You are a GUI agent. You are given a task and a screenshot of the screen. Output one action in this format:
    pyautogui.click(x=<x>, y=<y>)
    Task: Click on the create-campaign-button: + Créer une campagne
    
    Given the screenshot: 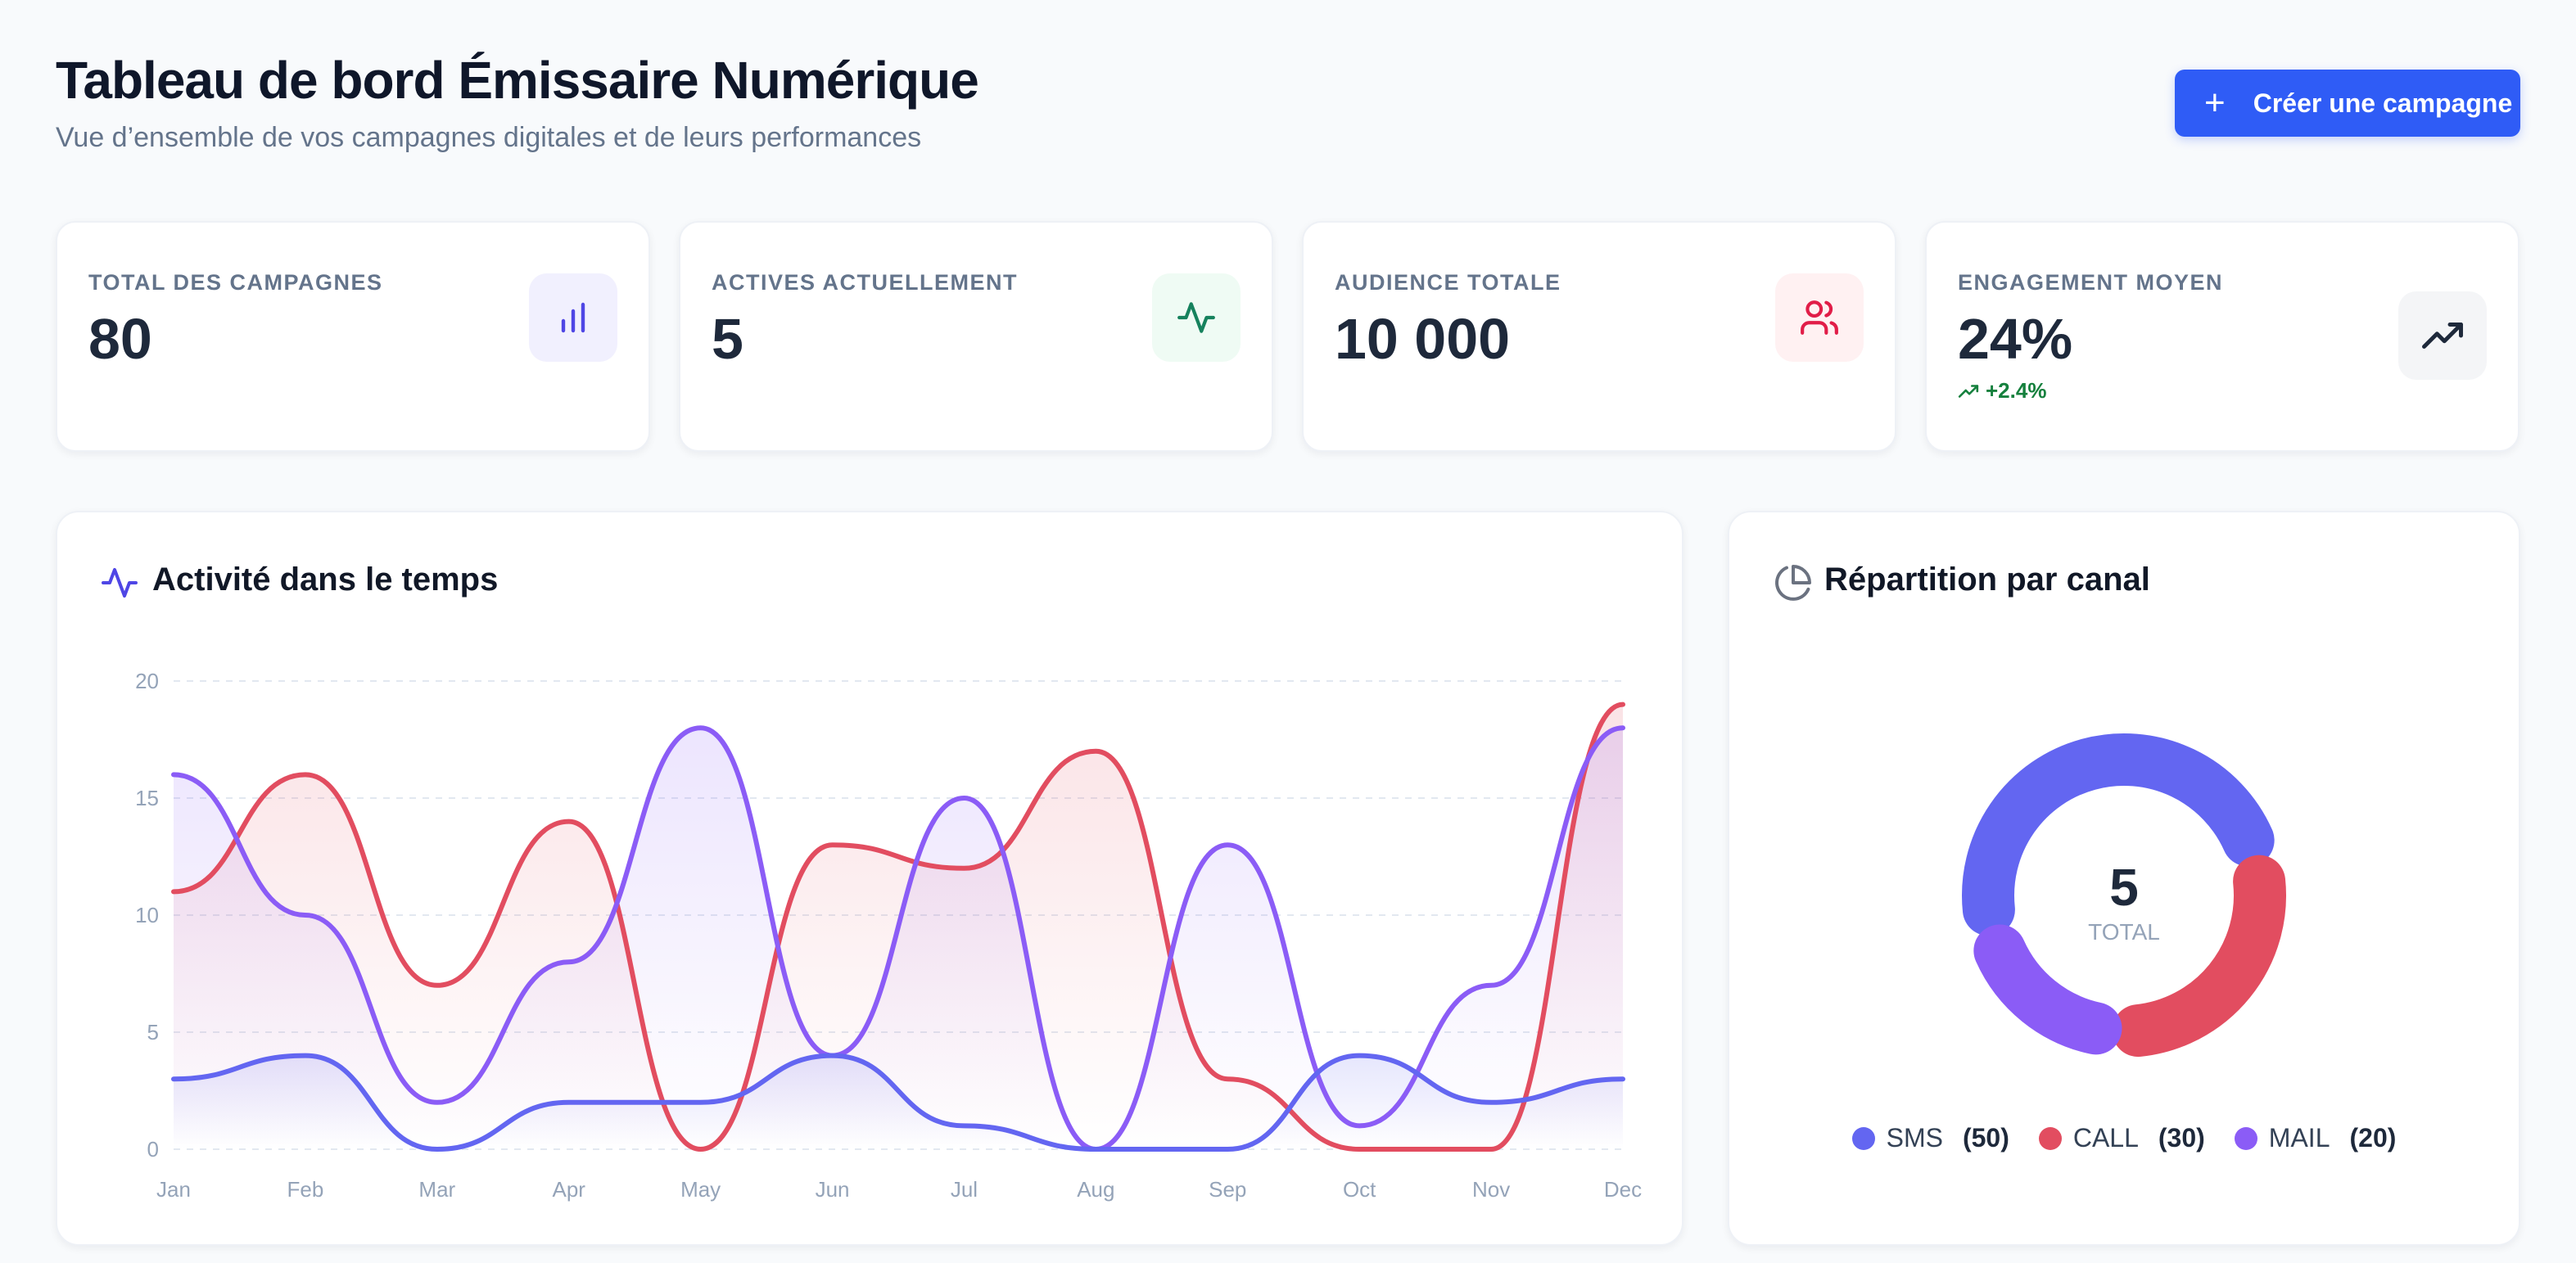 What is the action you would take?
    pyautogui.click(x=2347, y=103)
    